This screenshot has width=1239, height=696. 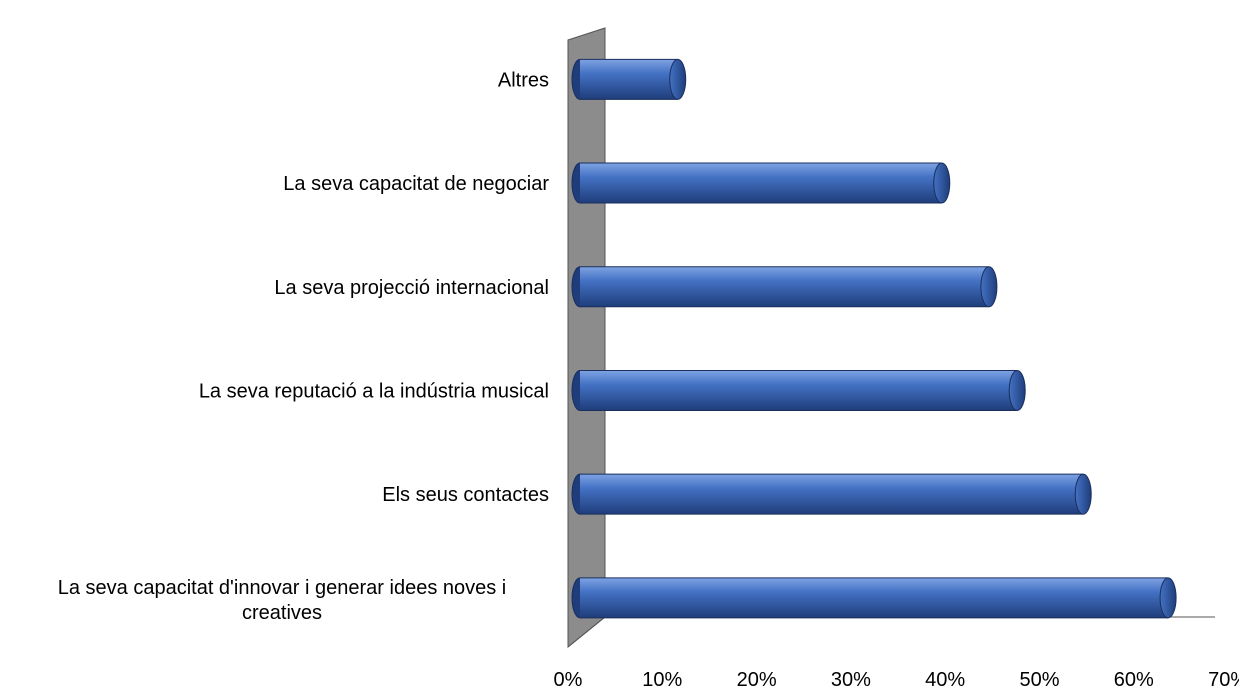 I want to click on x-tick-label: 20%, so click(x=757, y=680).